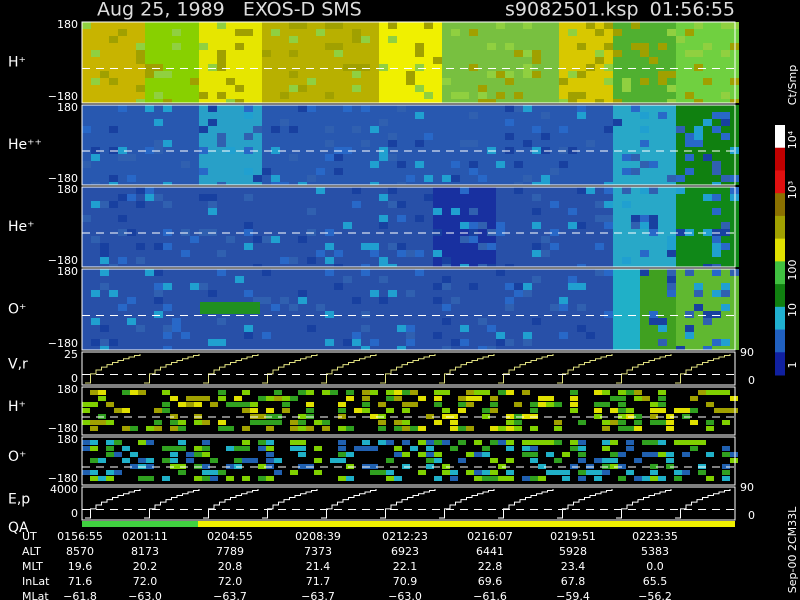 This screenshot has height=600, width=800. I want to click on panel-frame, so click(408, 411).